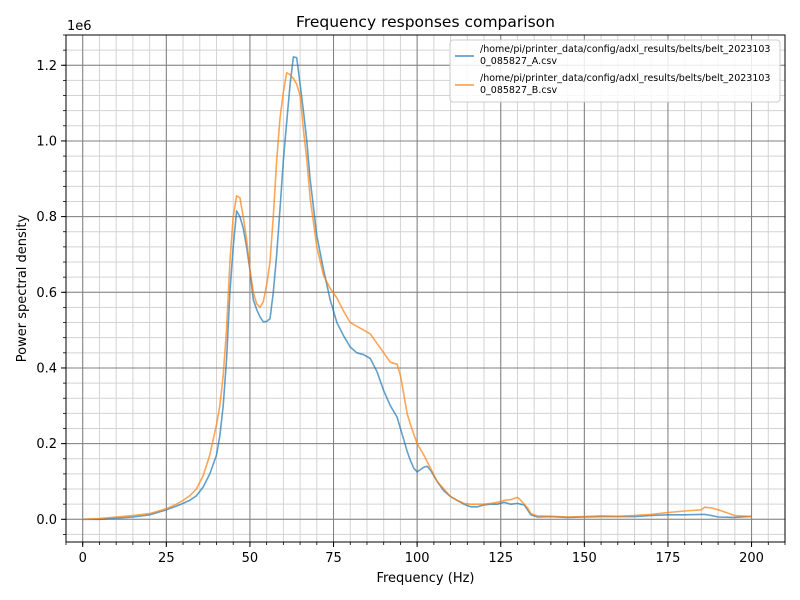 The height and width of the screenshot is (600, 800). Describe the element at coordinates (250, 558) in the screenshot. I see `x-tick-label: 50` at that location.